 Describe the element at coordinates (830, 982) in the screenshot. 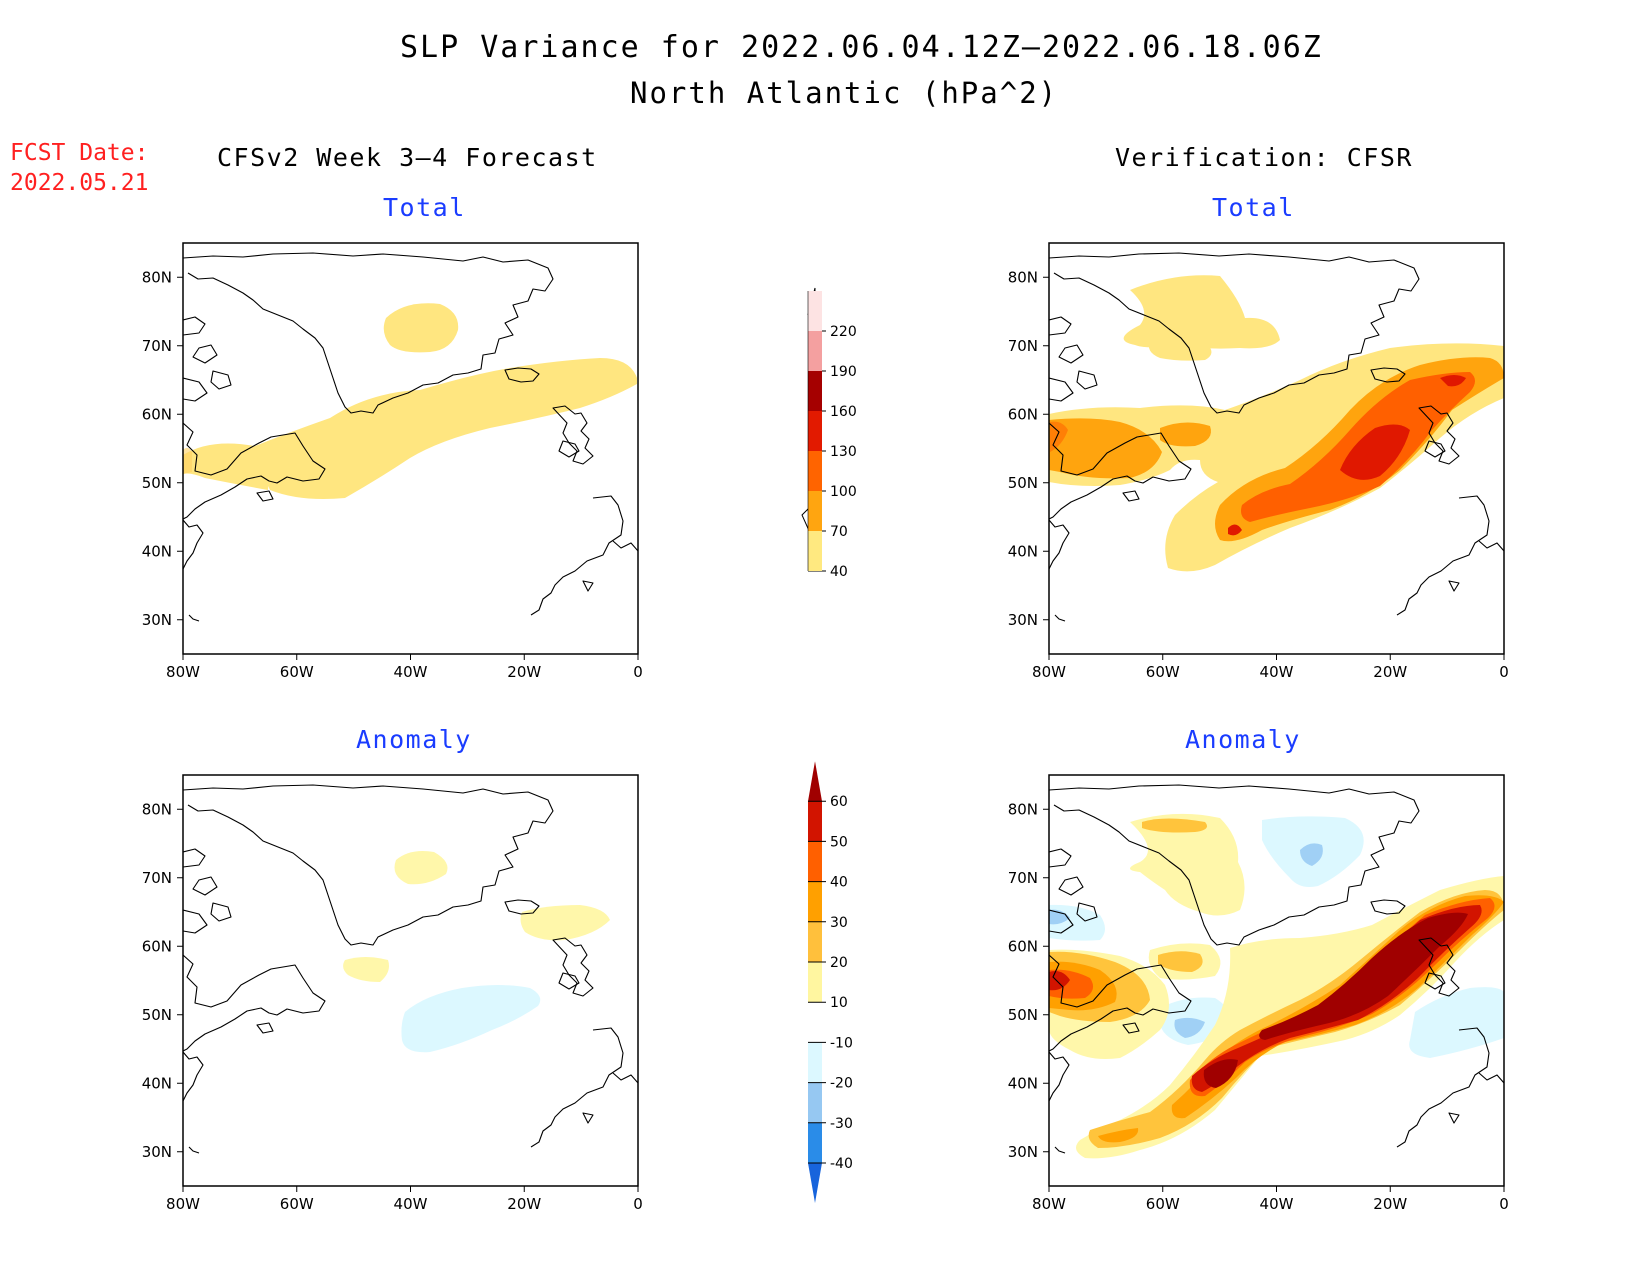

I see `anomaly-colorbar: -40 -30 -20 -10 10 20 30 40 50 60` at that location.